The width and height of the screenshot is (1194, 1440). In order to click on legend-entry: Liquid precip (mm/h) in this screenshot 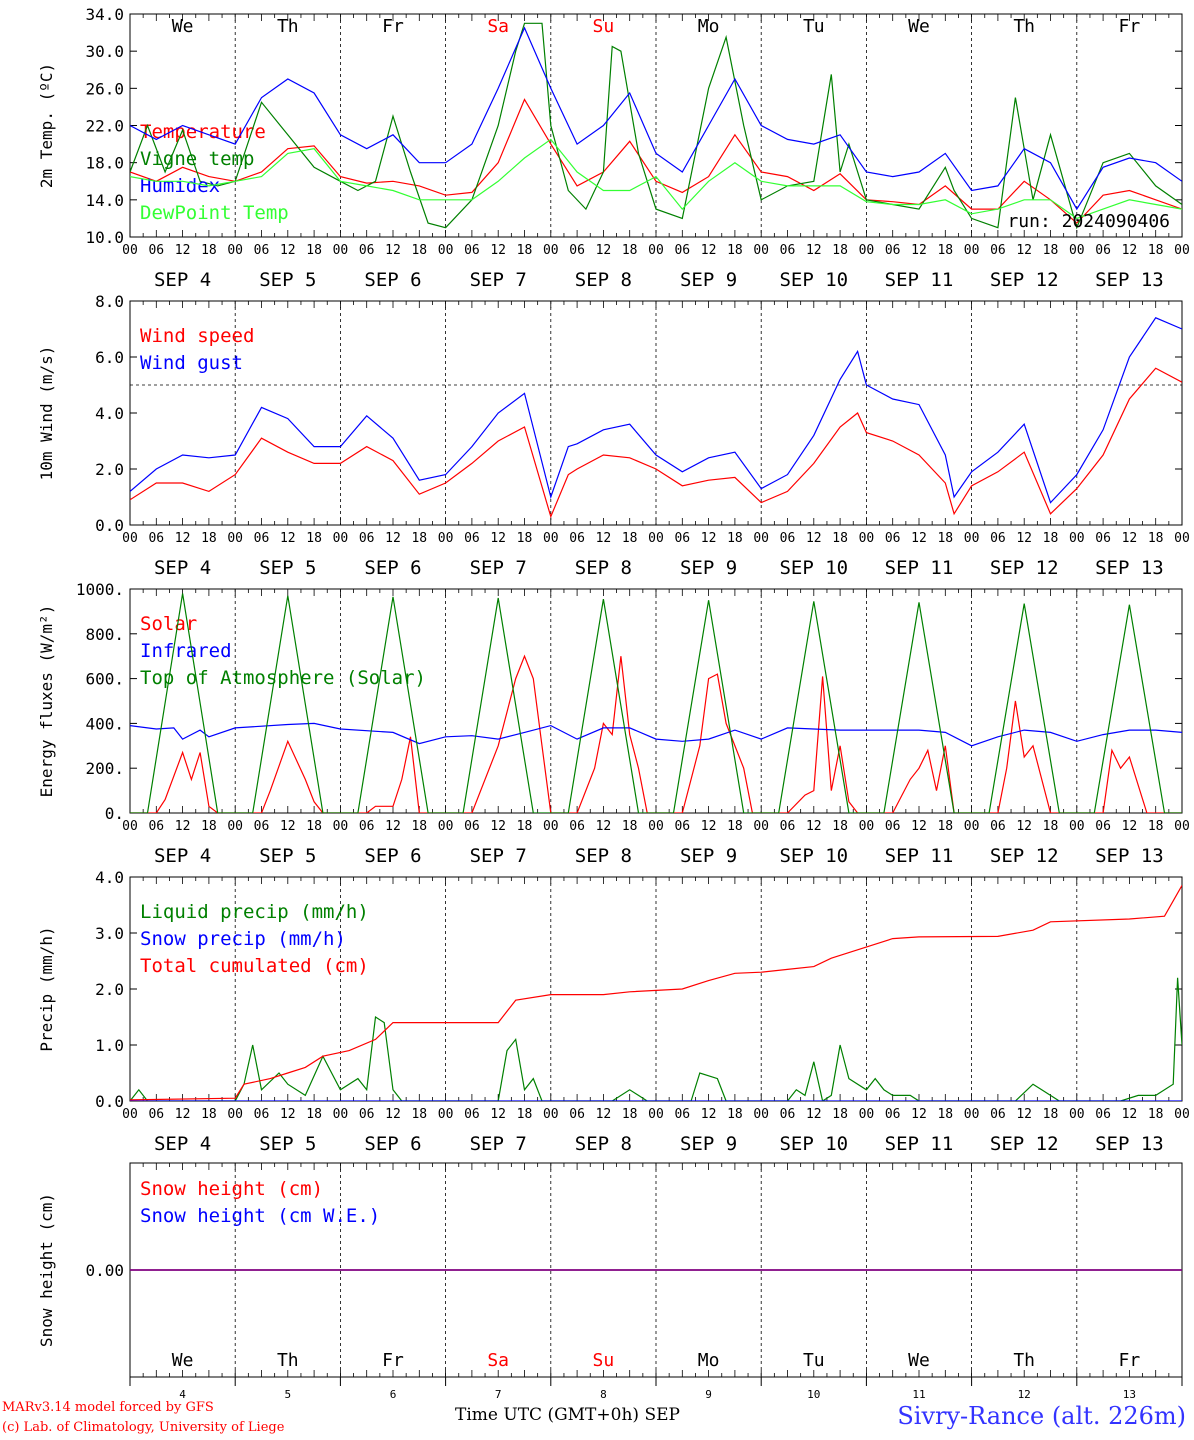, I will do `click(254, 912)`.